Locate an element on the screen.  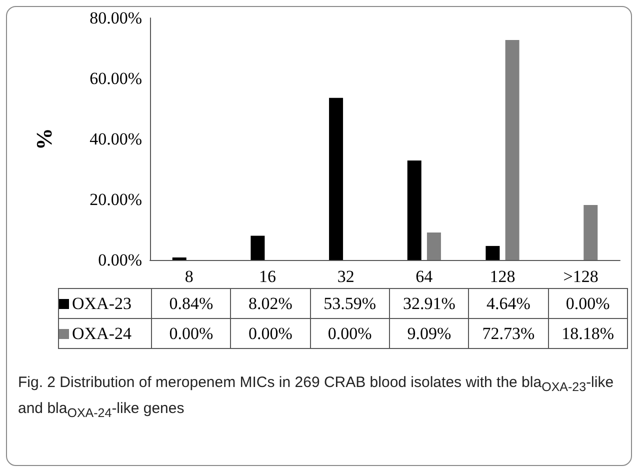
y-tick-label: 80.00% is located at coordinates (116, 18).